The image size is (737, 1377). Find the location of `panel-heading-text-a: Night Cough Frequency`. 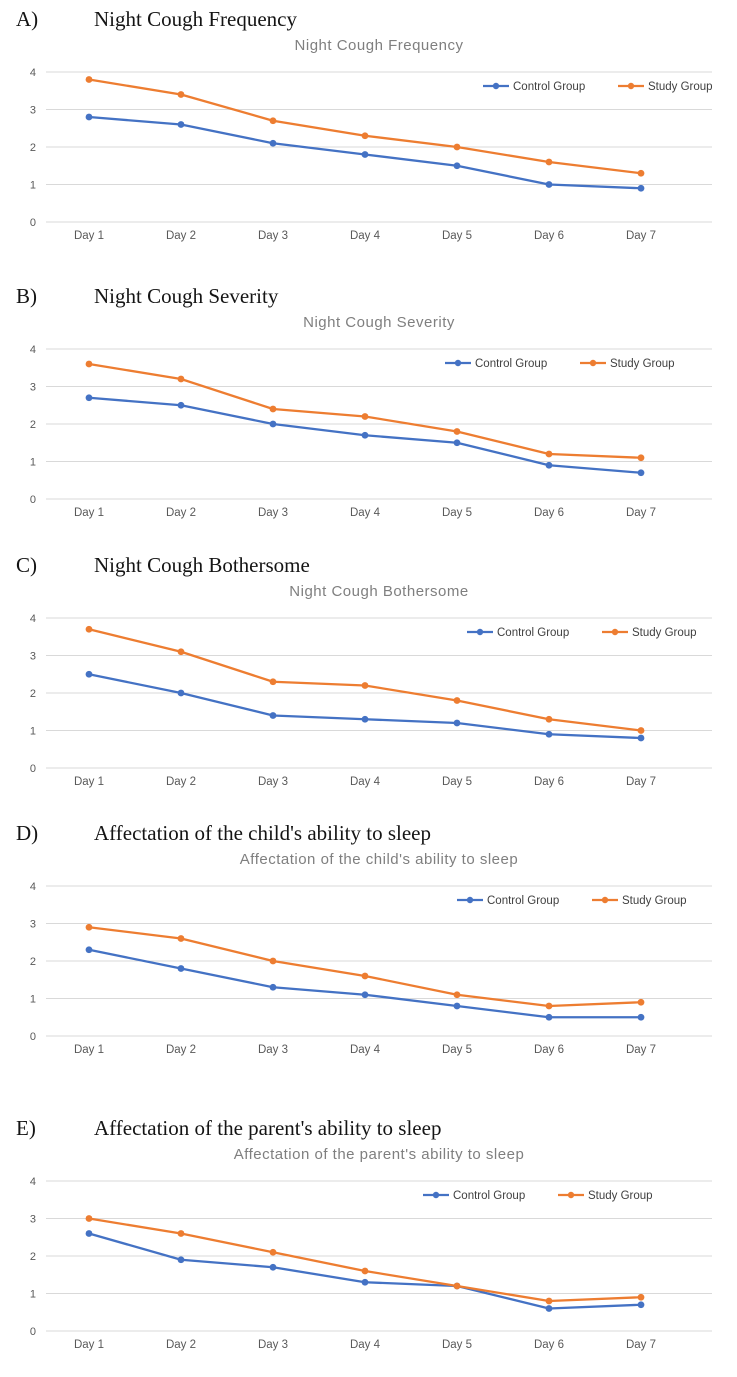

panel-heading-text-a: Night Cough Frequency is located at coordinates (195, 19).